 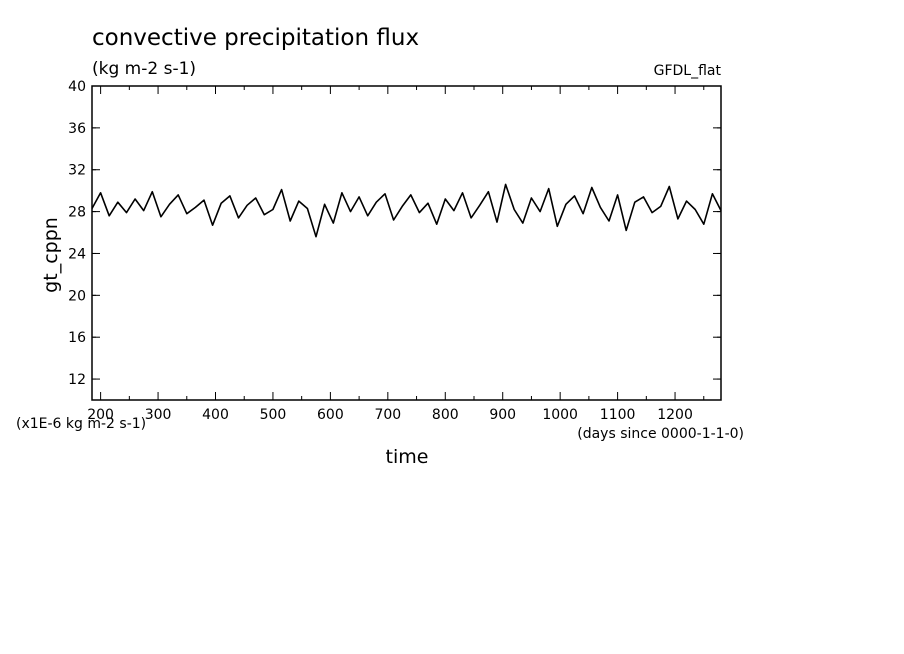 I want to click on chart-title: convective precipitation flux, so click(x=255, y=38).